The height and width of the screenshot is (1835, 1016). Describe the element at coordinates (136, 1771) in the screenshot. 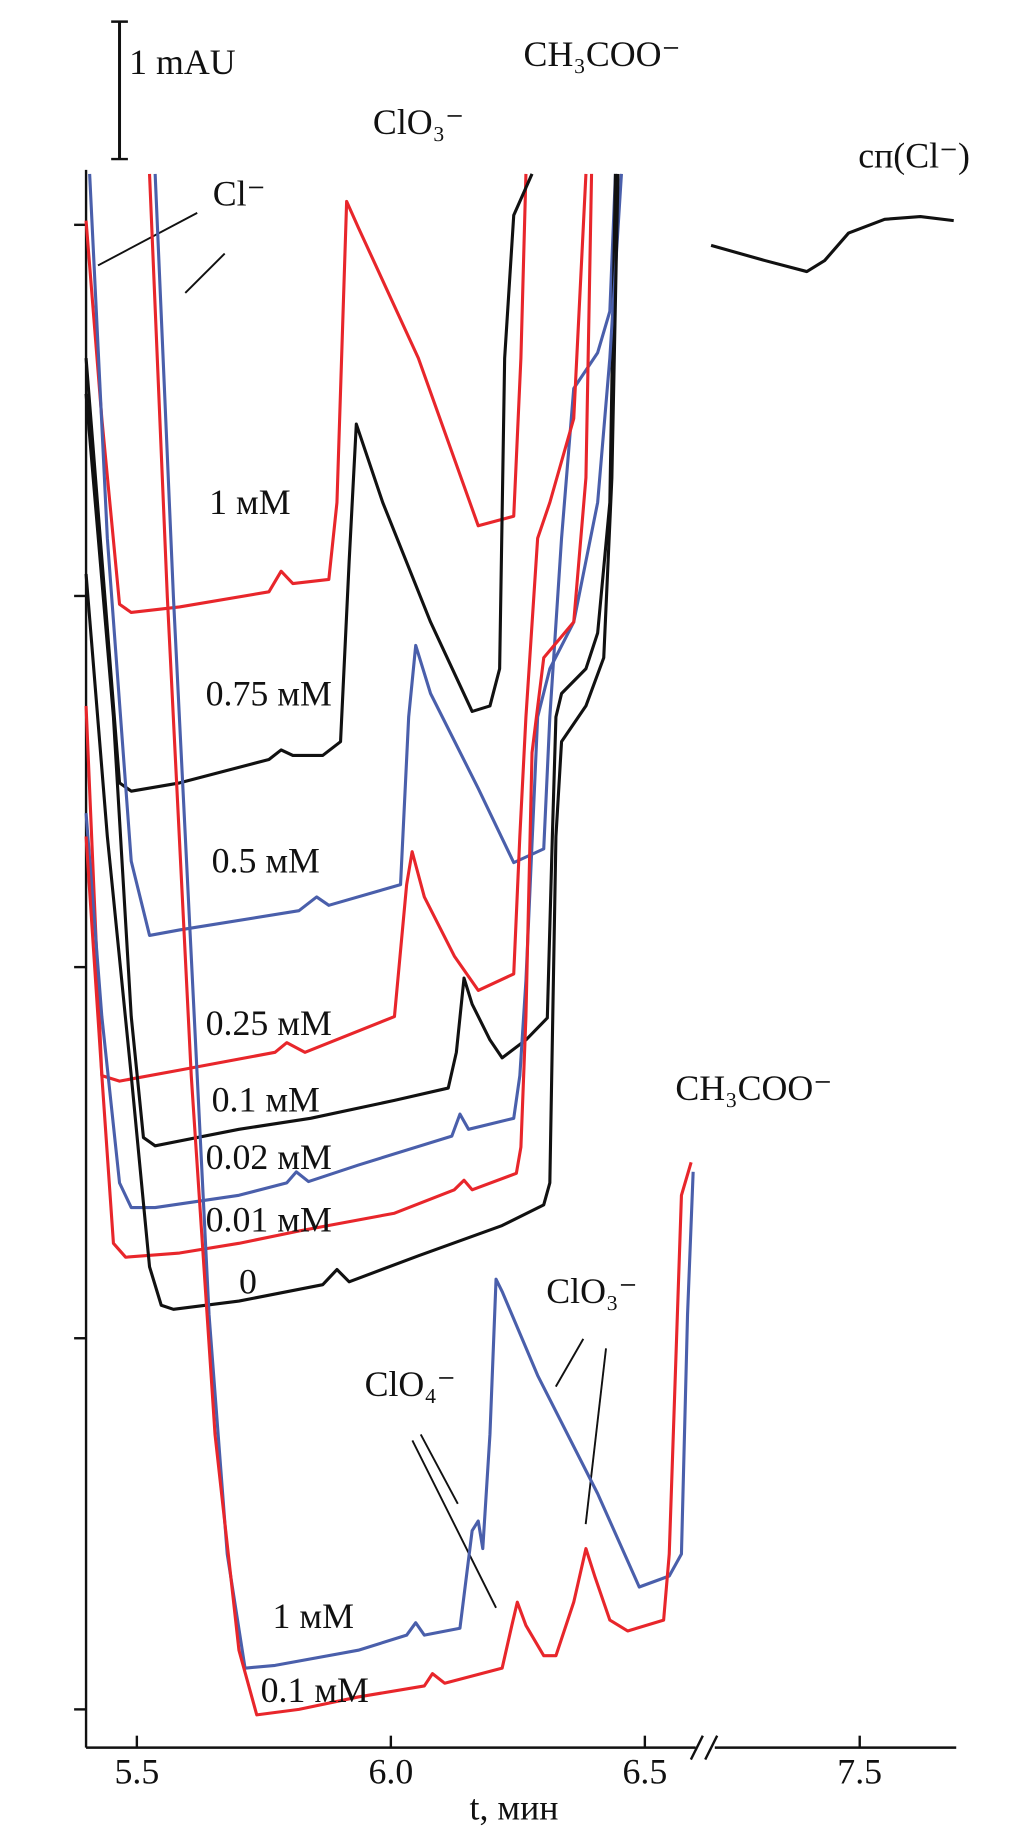

I see `x-tick-label: 5.5` at that location.